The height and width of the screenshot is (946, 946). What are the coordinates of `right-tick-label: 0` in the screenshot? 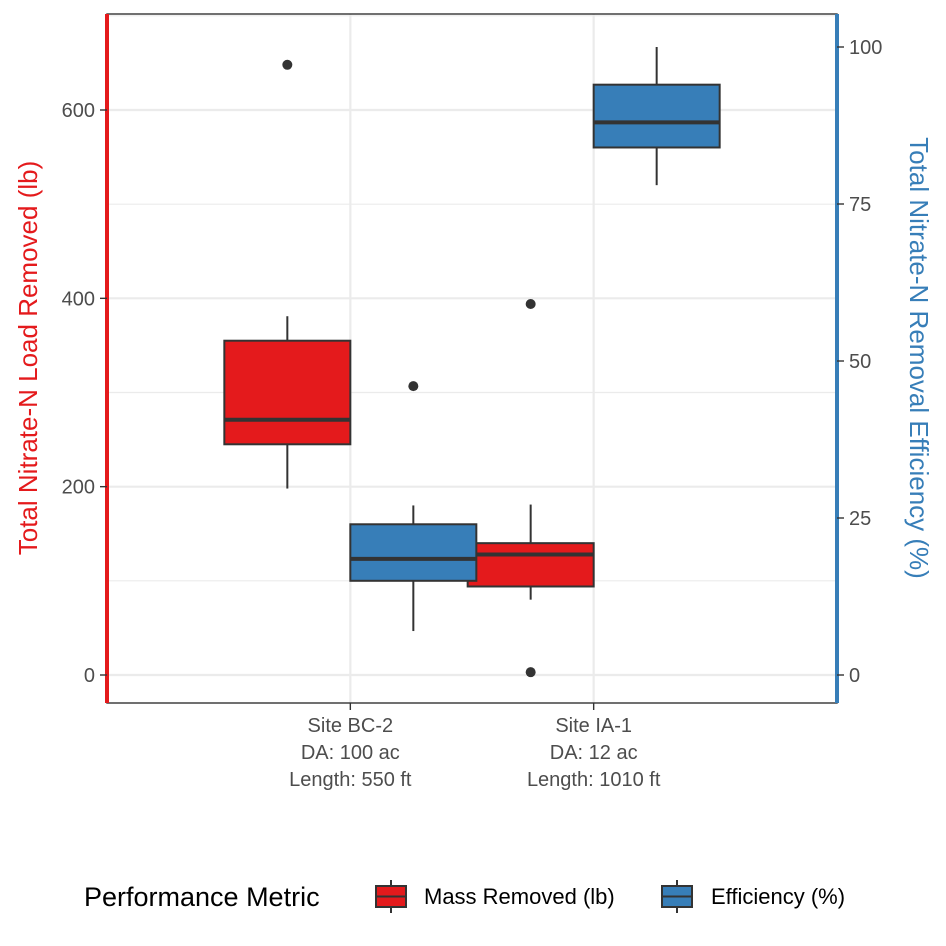 It's located at (854, 676).